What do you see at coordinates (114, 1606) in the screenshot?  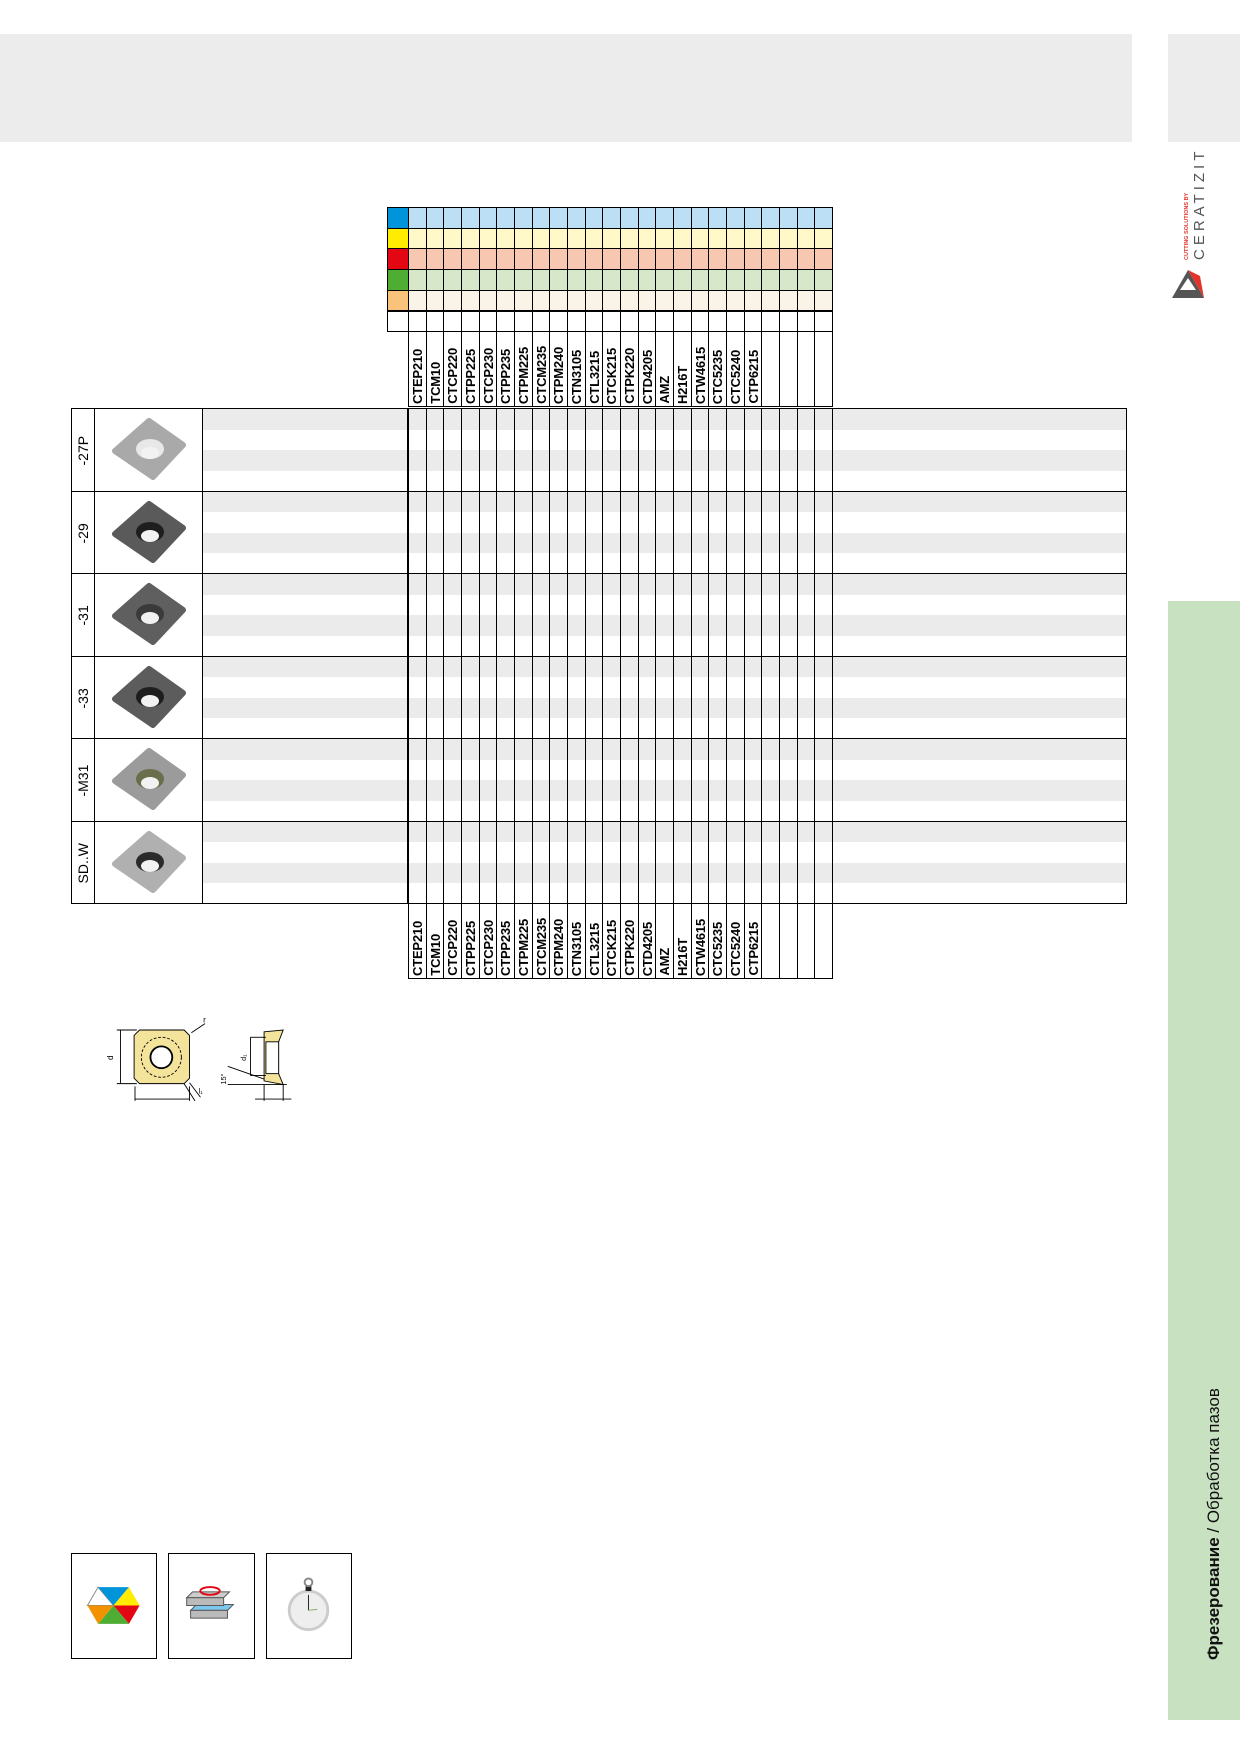 I see `material-icon-box` at bounding box center [114, 1606].